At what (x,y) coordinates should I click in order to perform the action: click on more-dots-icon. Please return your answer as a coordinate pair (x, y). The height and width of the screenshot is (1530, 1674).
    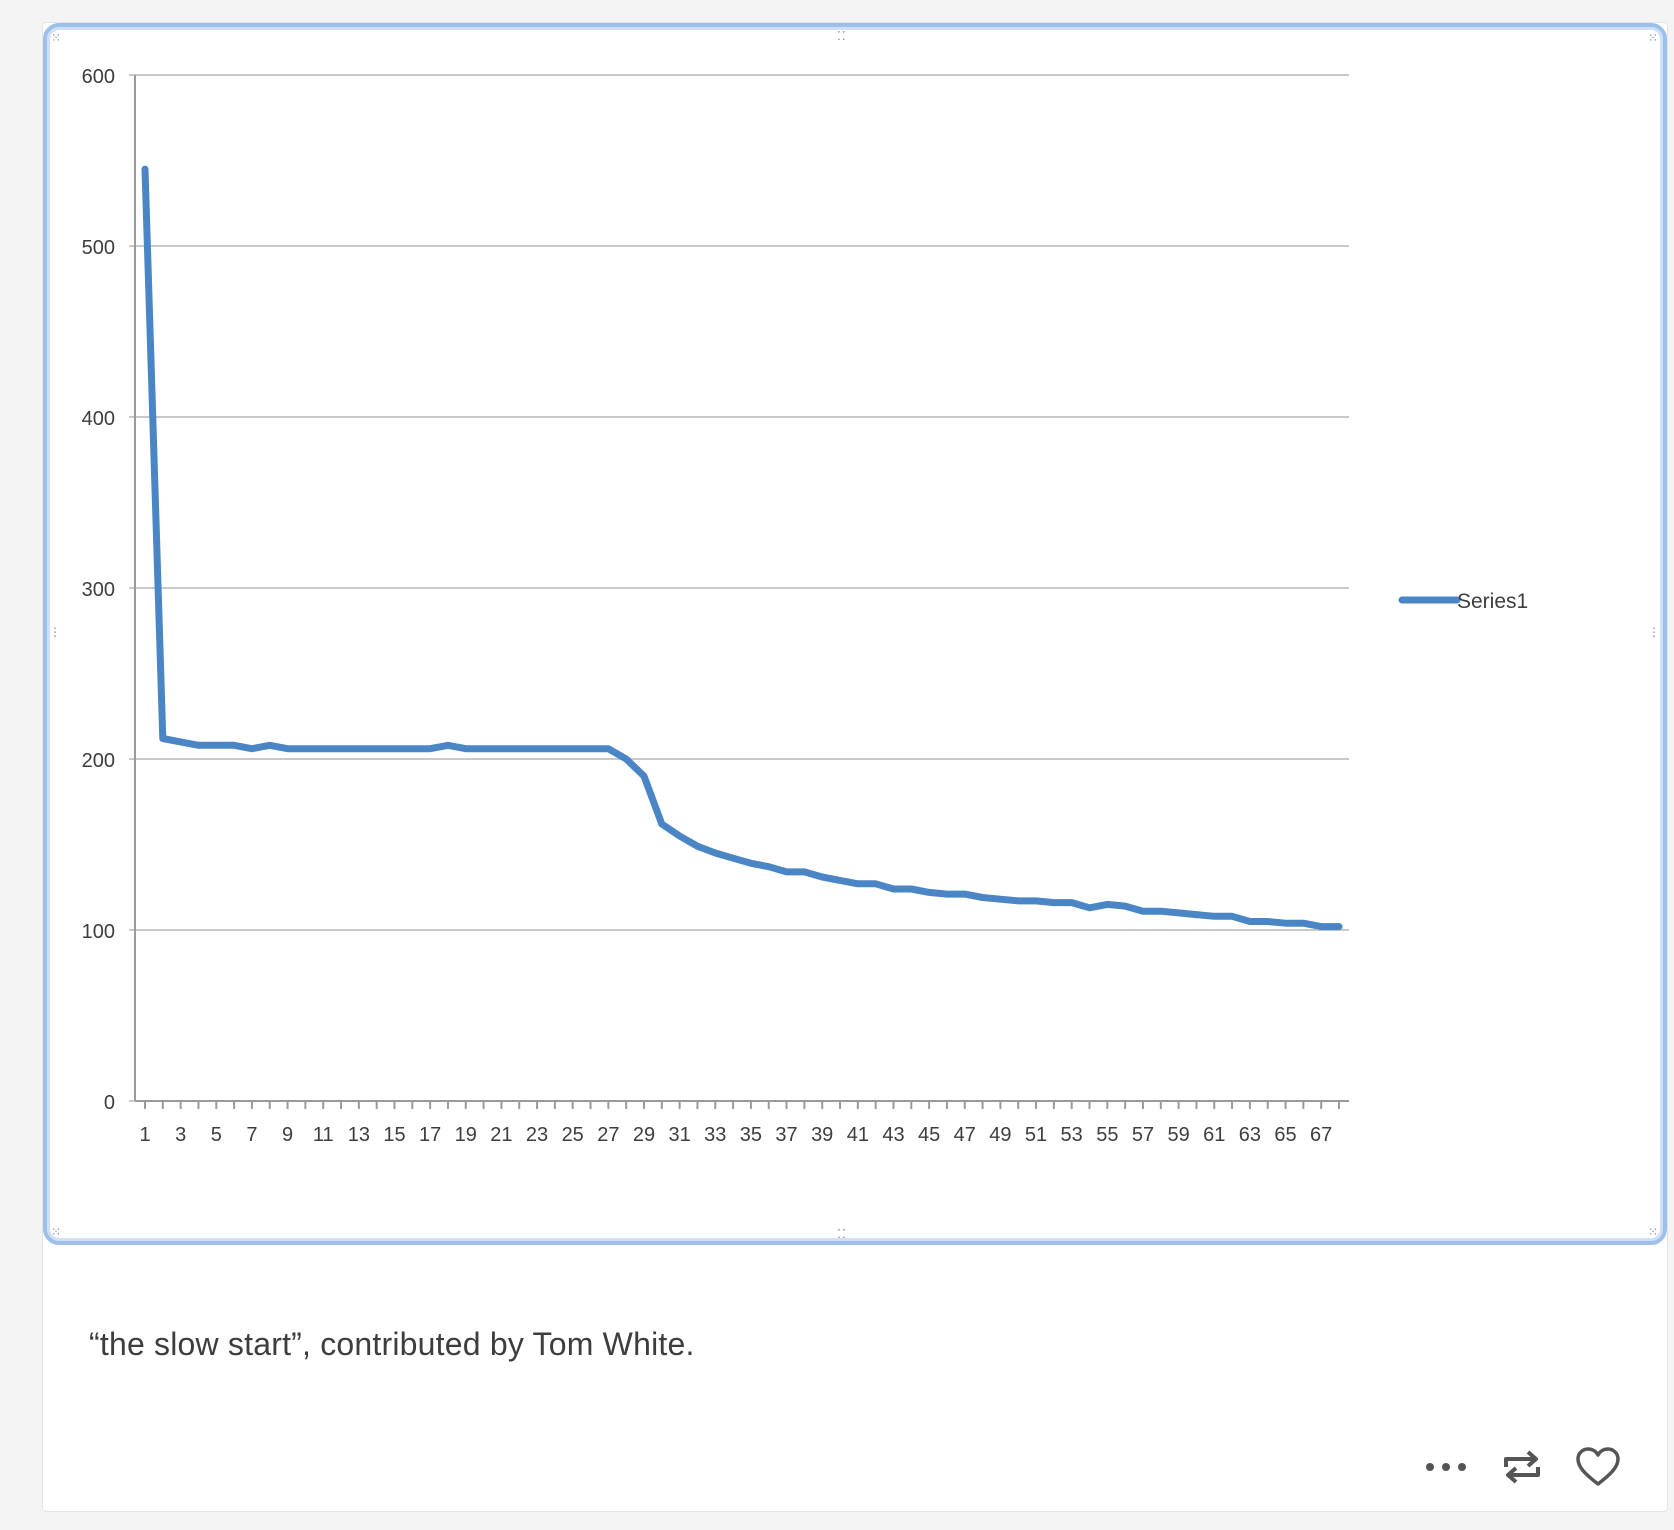
    Looking at the image, I should click on (1446, 1467).